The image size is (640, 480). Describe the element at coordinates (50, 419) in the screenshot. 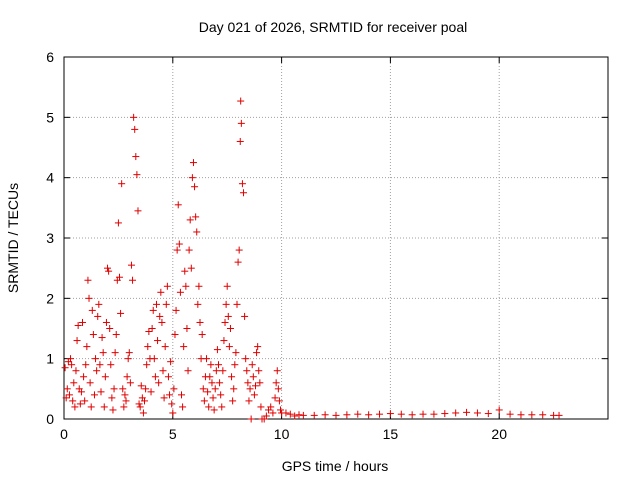

I see `y-tick-label: 0` at that location.